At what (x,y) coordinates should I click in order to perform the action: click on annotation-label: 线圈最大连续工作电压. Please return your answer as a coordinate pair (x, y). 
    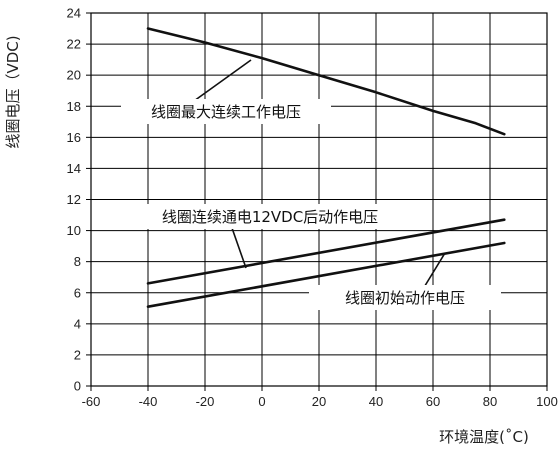
    Looking at the image, I should click on (226, 112).